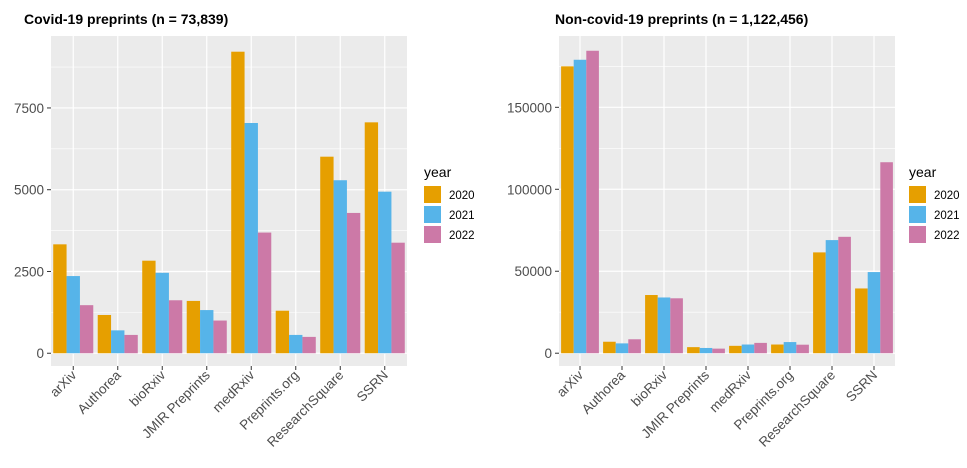 The width and height of the screenshot is (967, 468). I want to click on non-covid-y-tick-label: 100000, so click(529, 189).